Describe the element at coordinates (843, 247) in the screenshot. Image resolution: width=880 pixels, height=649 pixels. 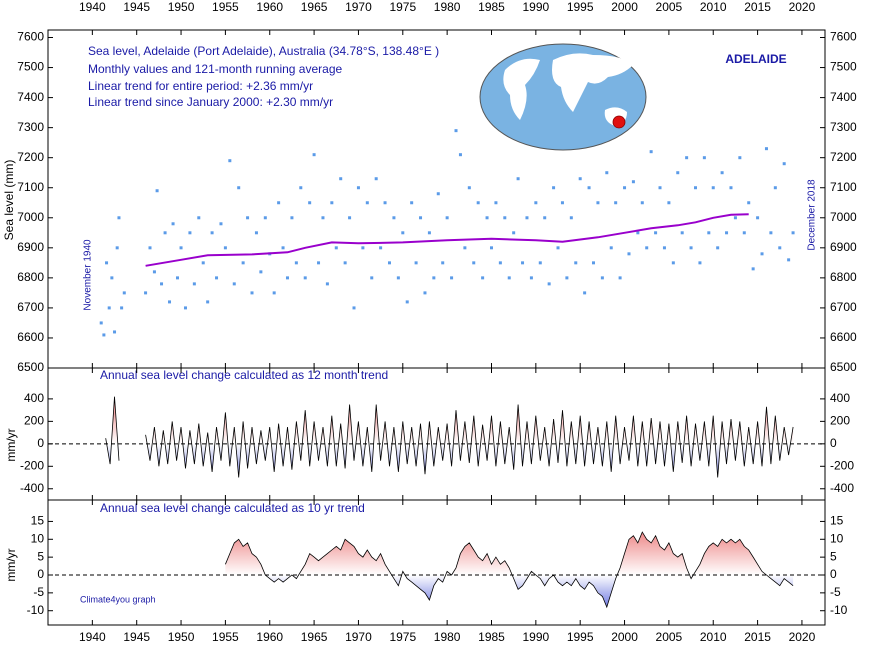
I see `y-tick-label: 6900` at that location.